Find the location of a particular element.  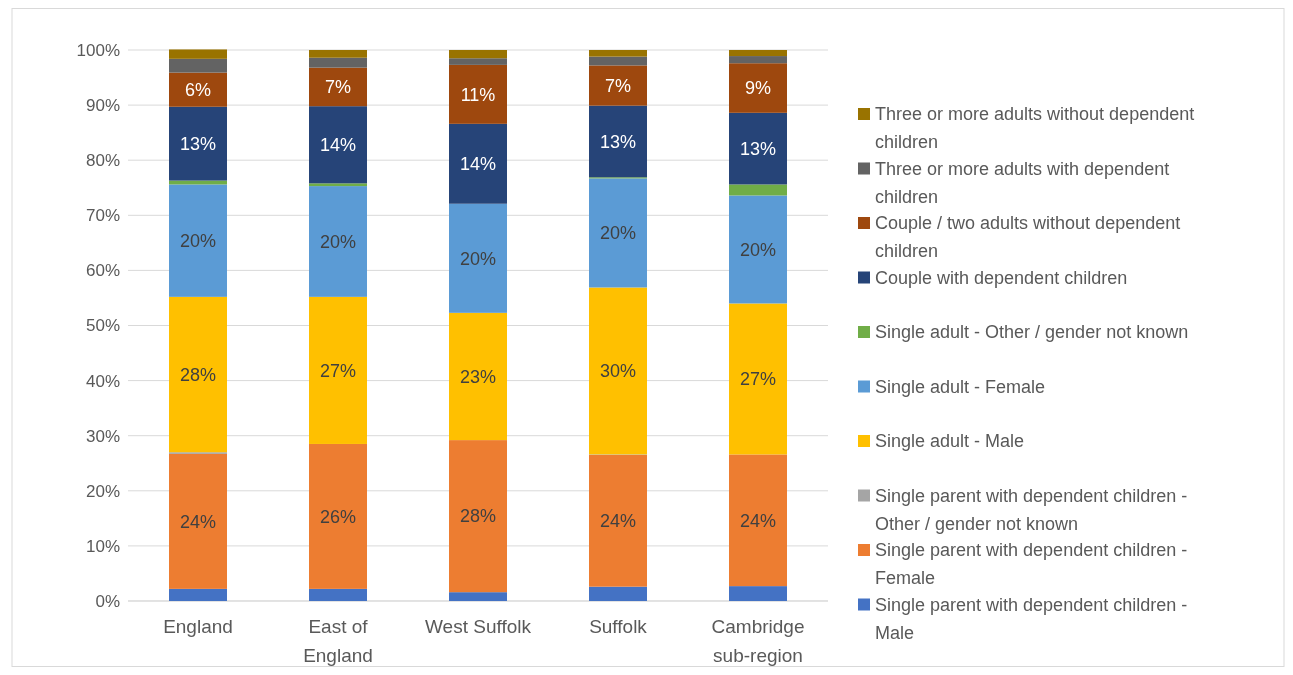

legend-label: Single parent with dependent children - Male is located at coordinates (1034, 618).